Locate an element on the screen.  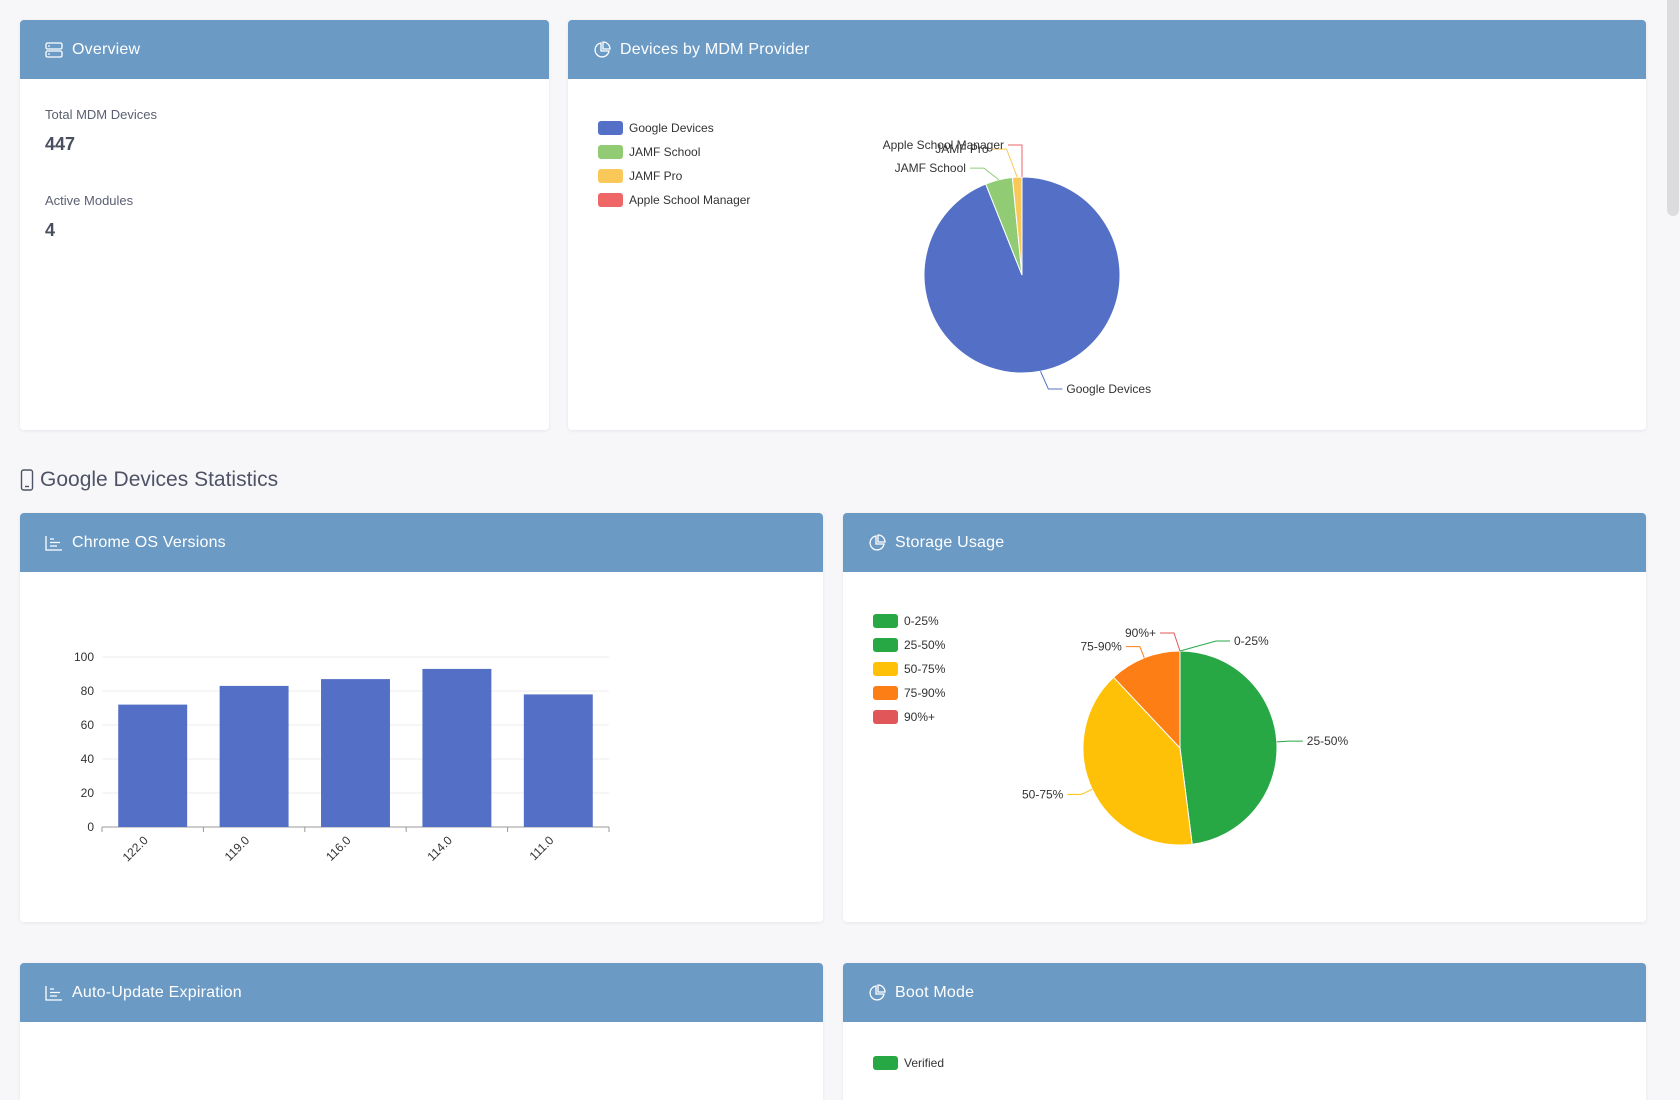
storage-legend-item-0-25: 0-25% is located at coordinates (909, 621).